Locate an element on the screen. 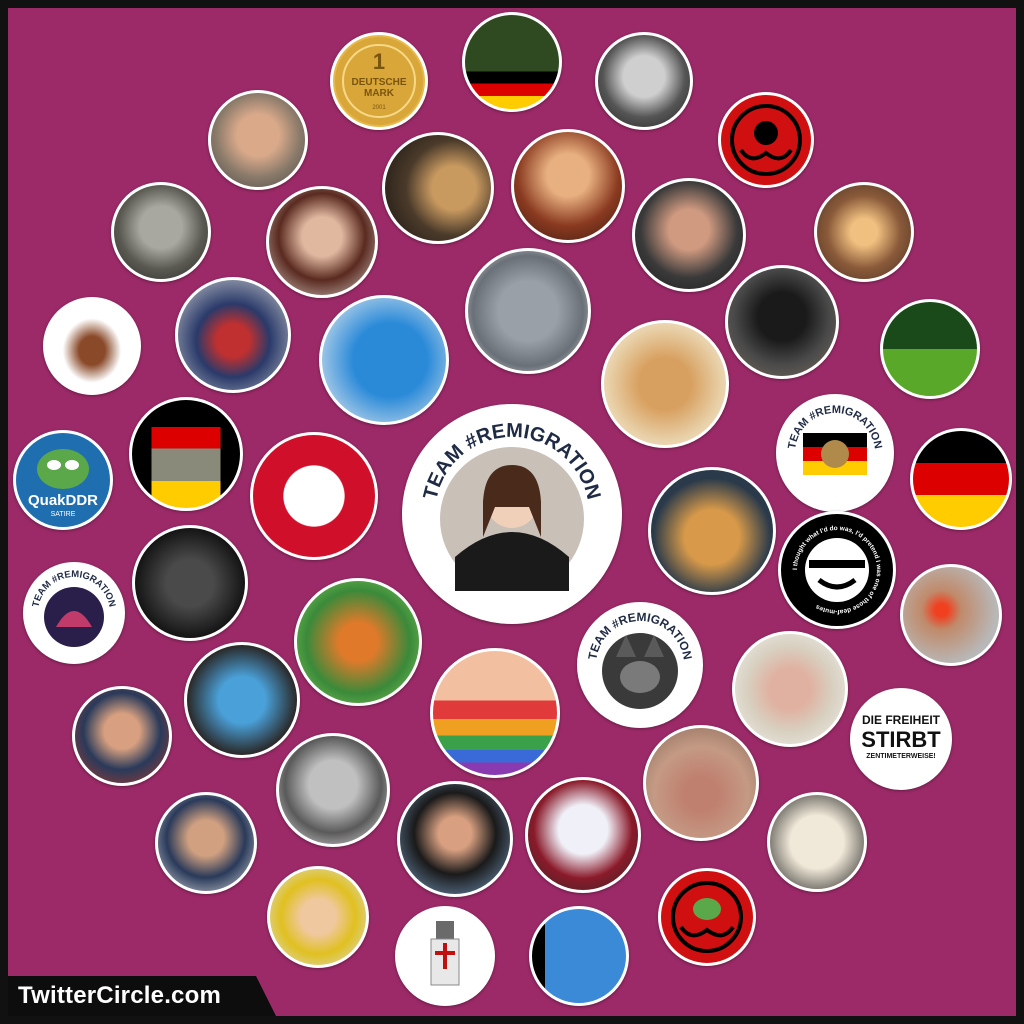 This screenshot has height=1024, width=1024. remigration-ring: TEAM #REMIGRATION is located at coordinates (512, 514).